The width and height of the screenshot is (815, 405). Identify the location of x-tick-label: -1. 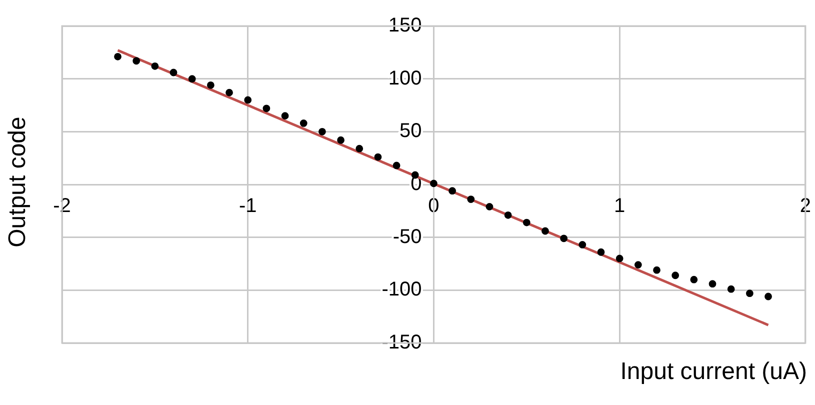
(247, 206).